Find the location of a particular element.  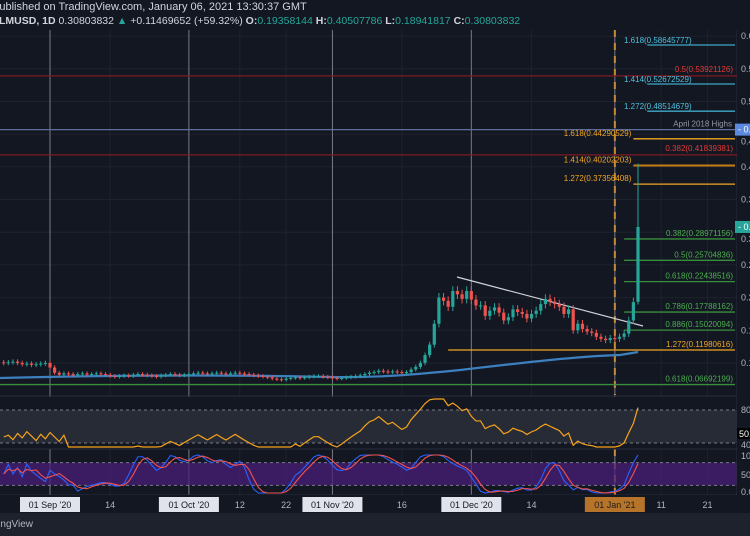

low-value: 0.18941817 is located at coordinates (423, 21).